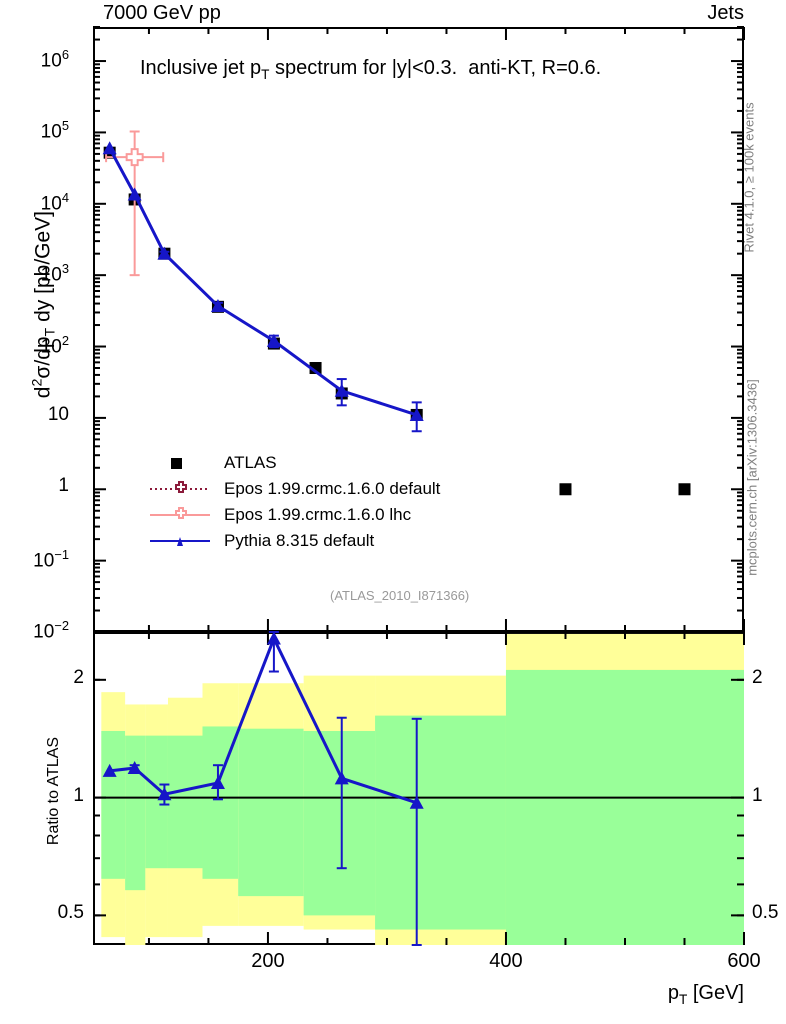 This screenshot has width=786, height=1024. I want to click on legend-entry-epos-default: Epos 1.99.crmc.1.6.0 default, so click(295, 489).